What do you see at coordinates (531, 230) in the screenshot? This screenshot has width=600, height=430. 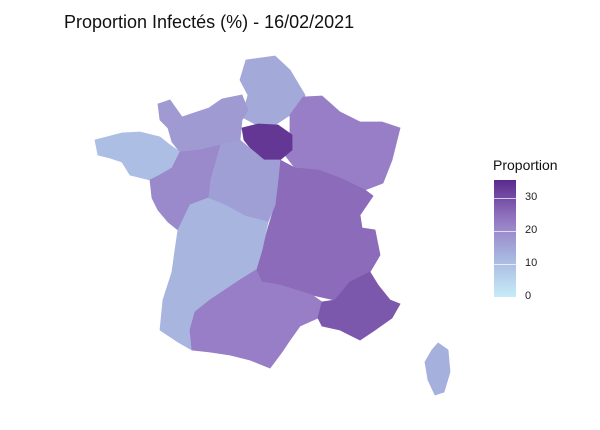 I see `legend-tick-20: 20` at bounding box center [531, 230].